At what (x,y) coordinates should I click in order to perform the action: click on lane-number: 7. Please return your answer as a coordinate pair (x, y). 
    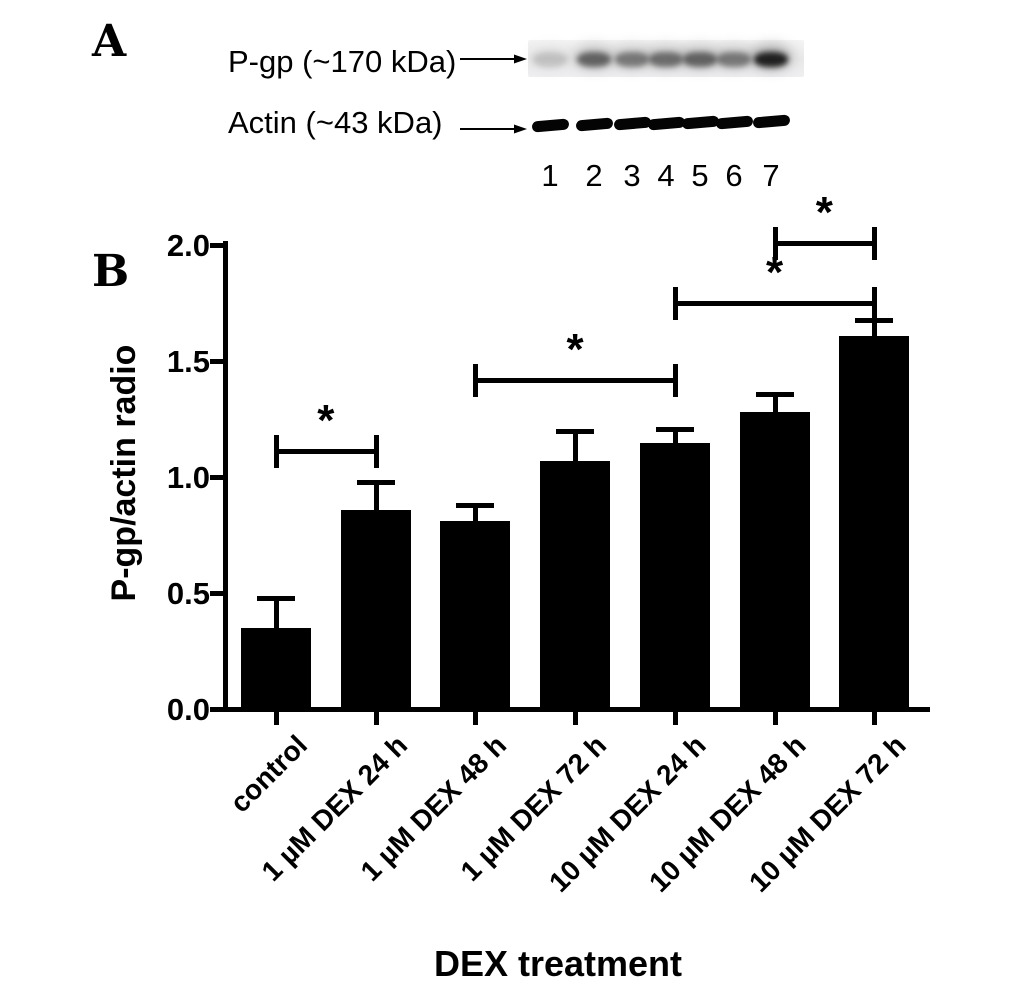
    Looking at the image, I should click on (771, 175).